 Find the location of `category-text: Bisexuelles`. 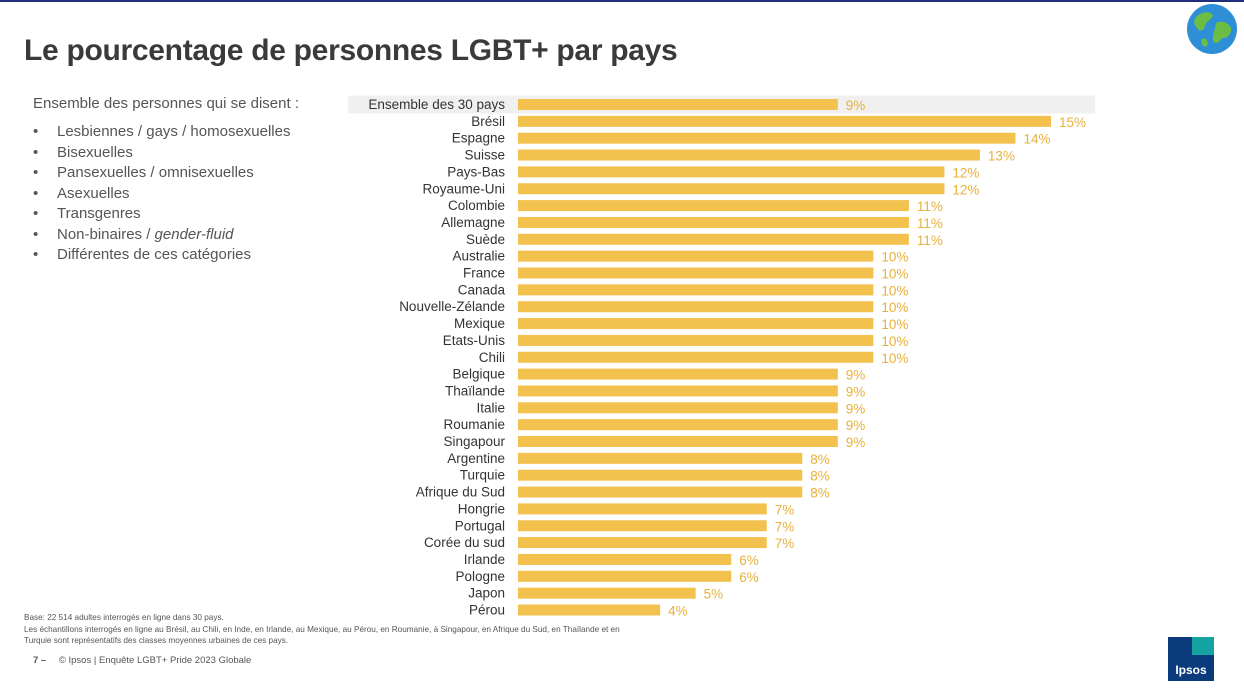

category-text: Bisexuelles is located at coordinates (95, 152).